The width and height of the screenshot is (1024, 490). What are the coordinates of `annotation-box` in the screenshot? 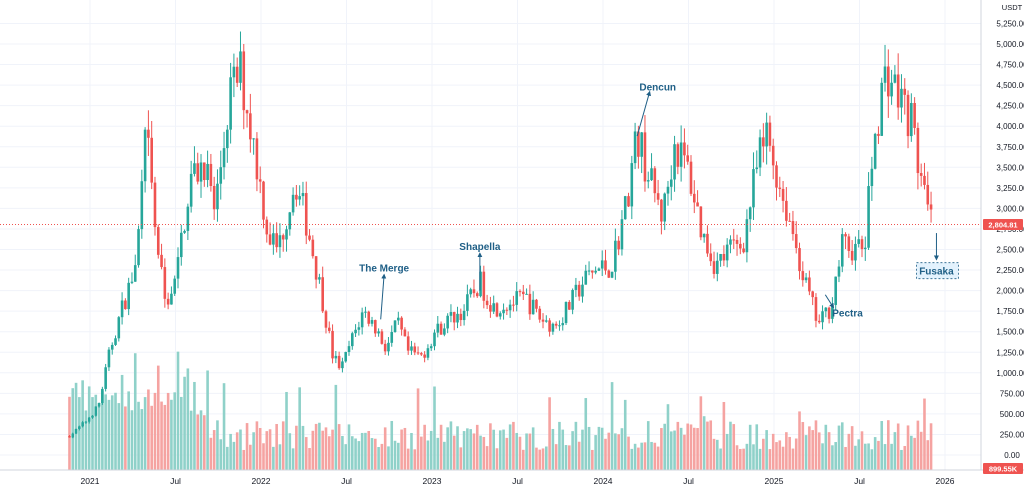 It's located at (937, 271).